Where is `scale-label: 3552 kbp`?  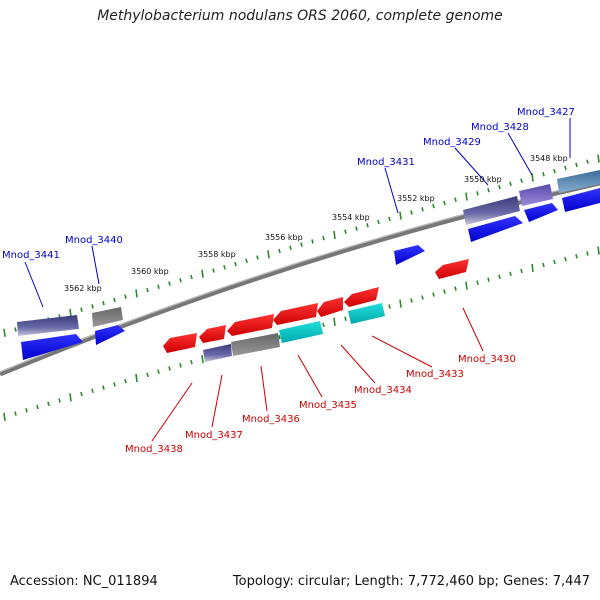
scale-label: 3552 kbp is located at coordinates (416, 198).